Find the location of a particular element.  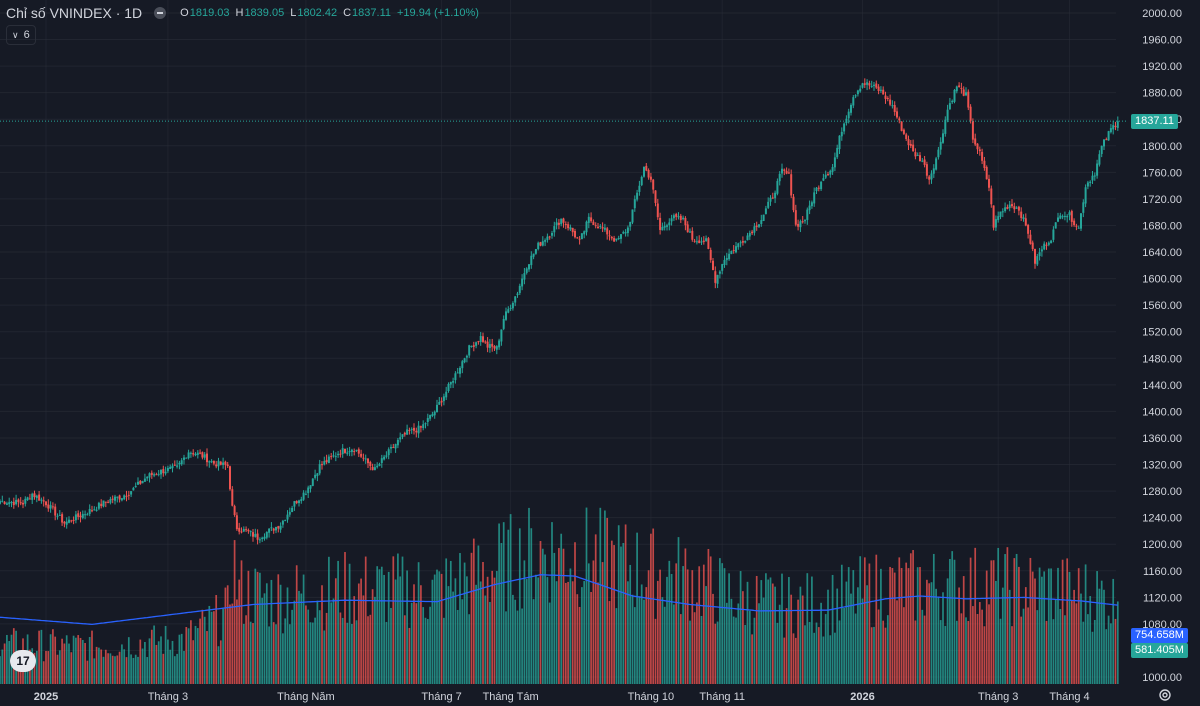

y-tick-label: 1240.00 is located at coordinates (1162, 519).